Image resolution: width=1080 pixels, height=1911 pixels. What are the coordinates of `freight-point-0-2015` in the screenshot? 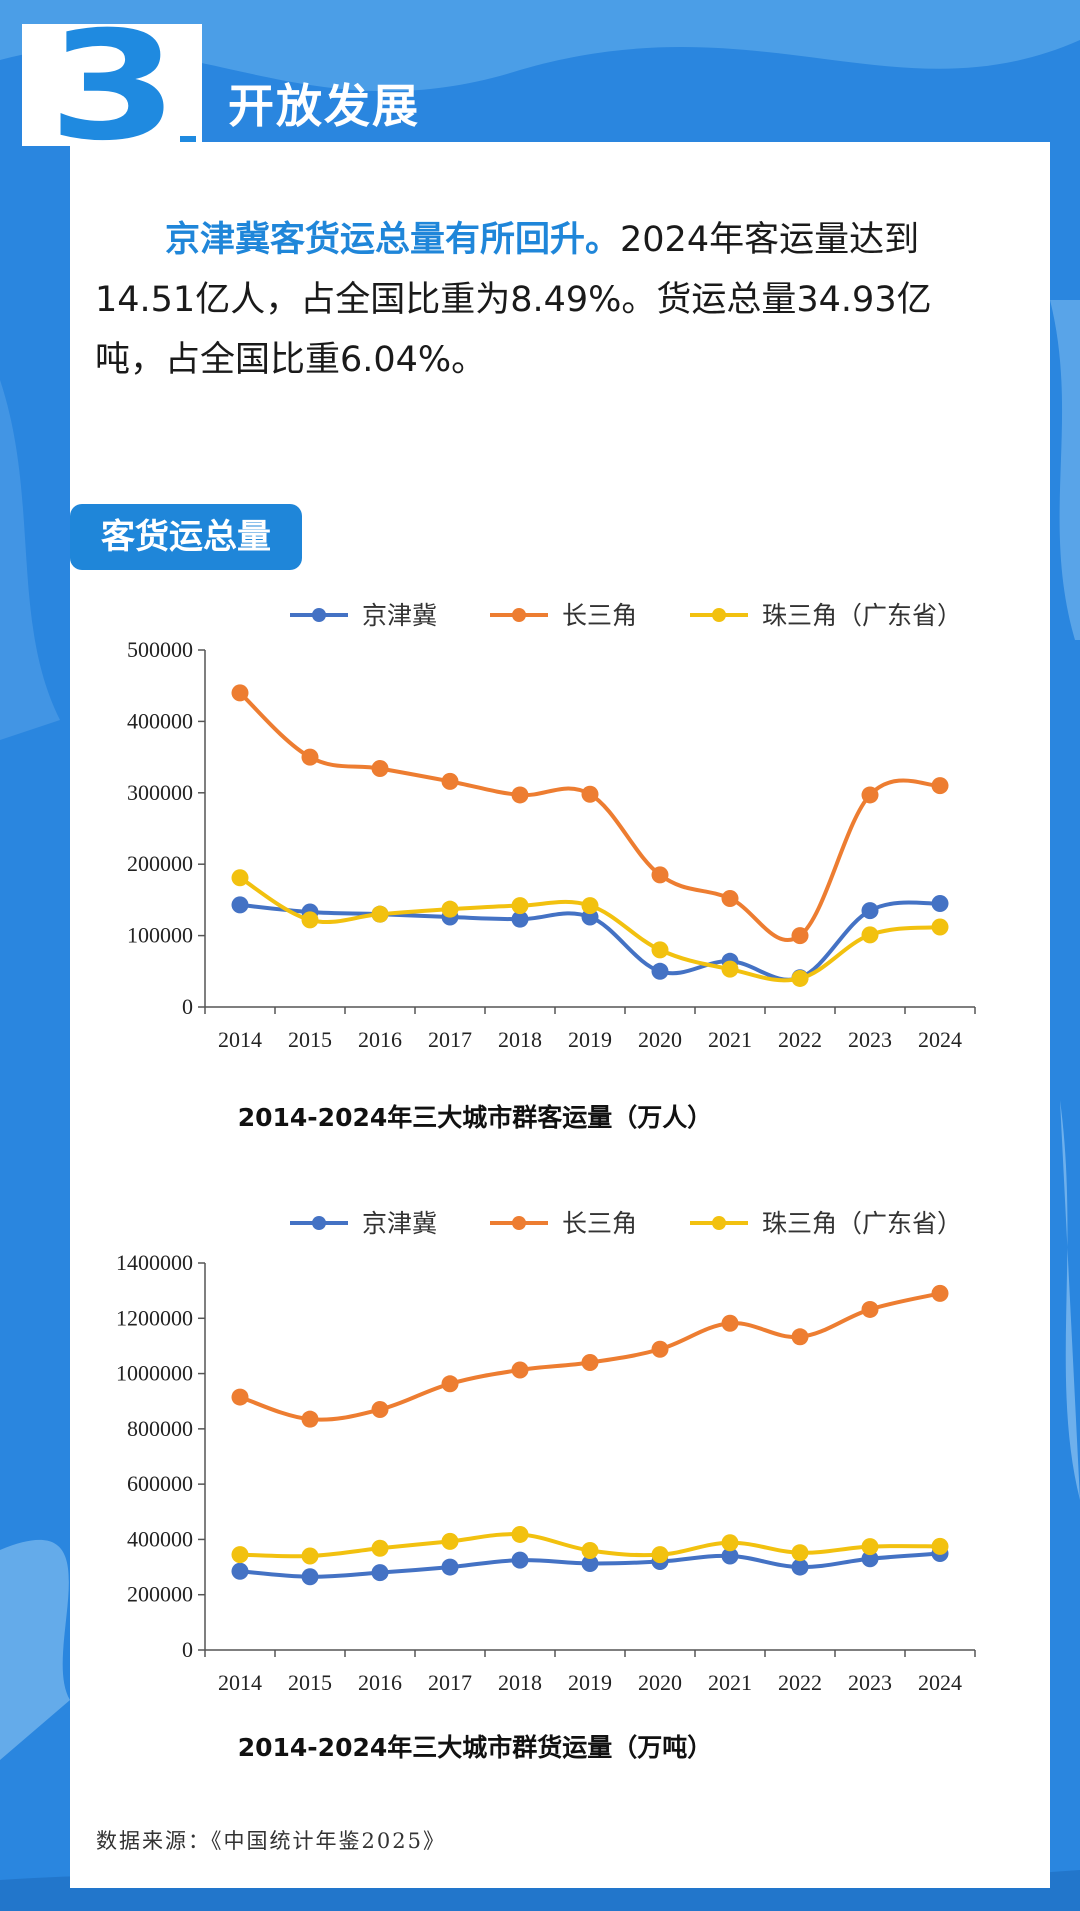 It's located at (310, 1577).